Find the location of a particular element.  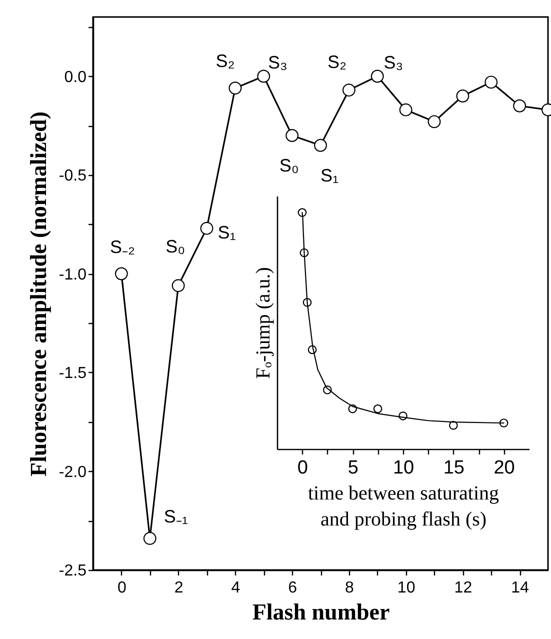

x-tick-label: 20 is located at coordinates (504, 468).